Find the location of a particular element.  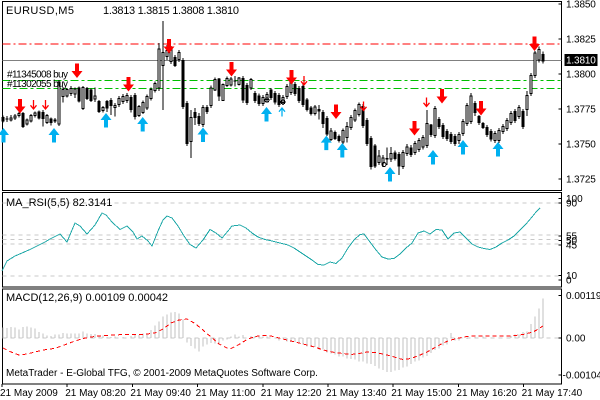

svg-text: 1.3810 is located at coordinates (581, 61).